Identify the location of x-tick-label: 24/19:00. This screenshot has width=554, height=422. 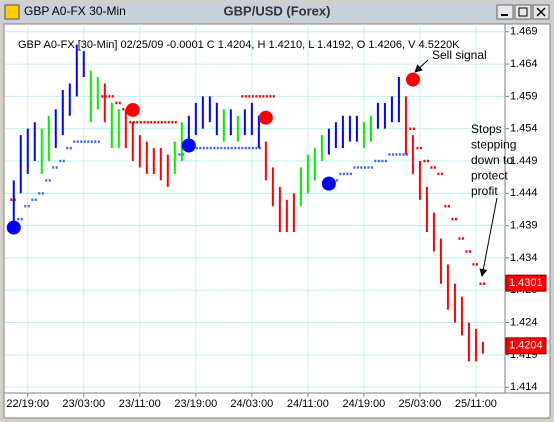
(363, 404).